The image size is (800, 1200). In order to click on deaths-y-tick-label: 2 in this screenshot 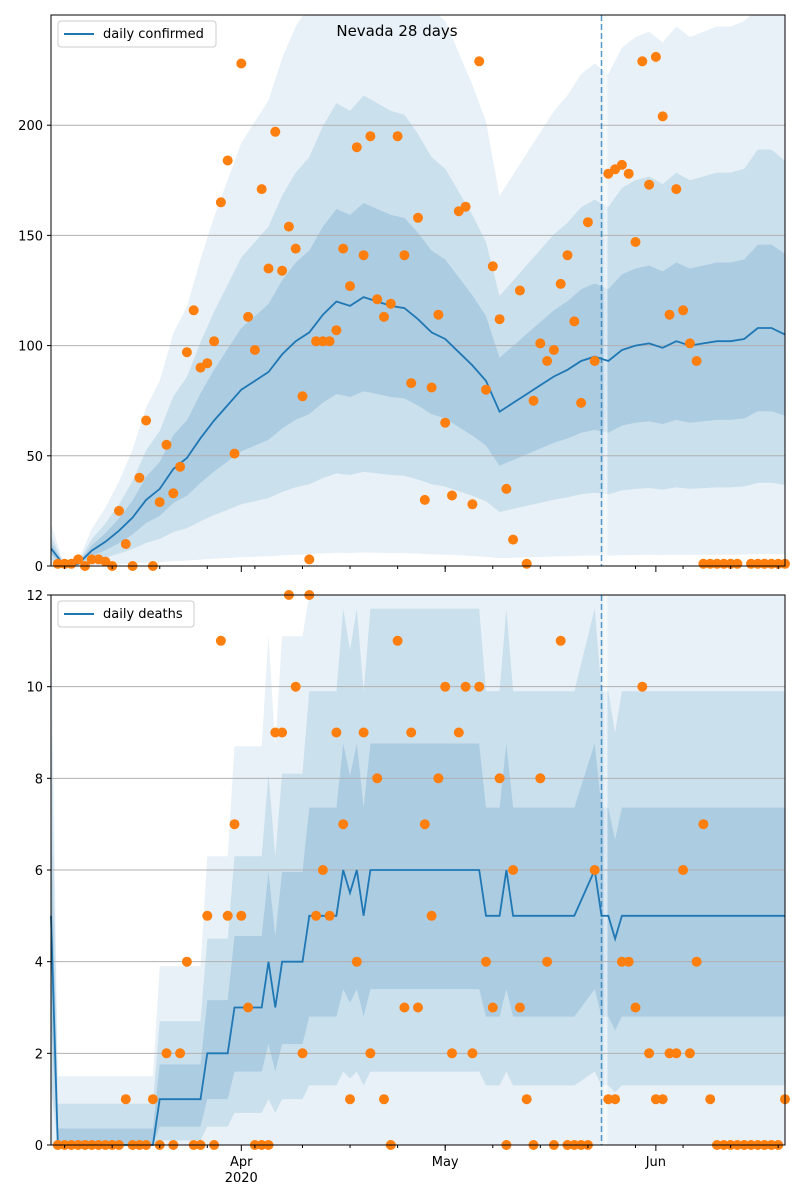, I will do `click(39, 1054)`.